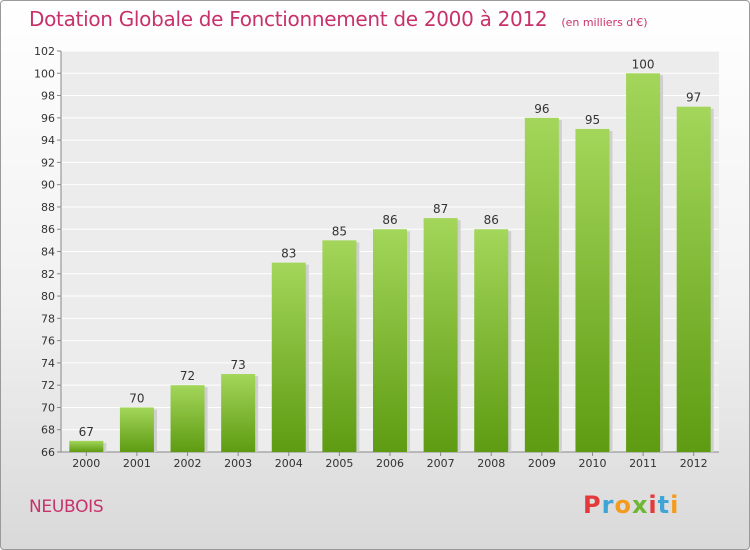 The height and width of the screenshot is (550, 750). What do you see at coordinates (48, 452) in the screenshot?
I see `y-tick-label: 66` at bounding box center [48, 452].